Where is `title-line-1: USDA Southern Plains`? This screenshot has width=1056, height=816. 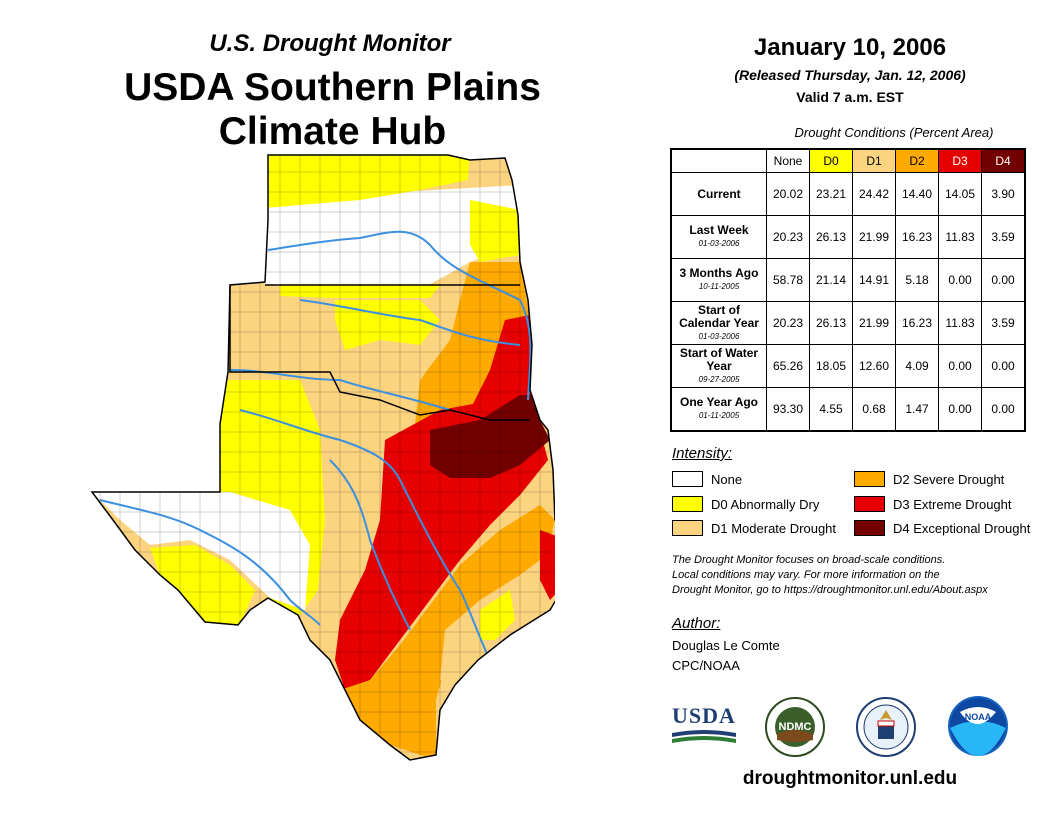 title-line-1: USDA Southern Plains is located at coordinates (332, 87).